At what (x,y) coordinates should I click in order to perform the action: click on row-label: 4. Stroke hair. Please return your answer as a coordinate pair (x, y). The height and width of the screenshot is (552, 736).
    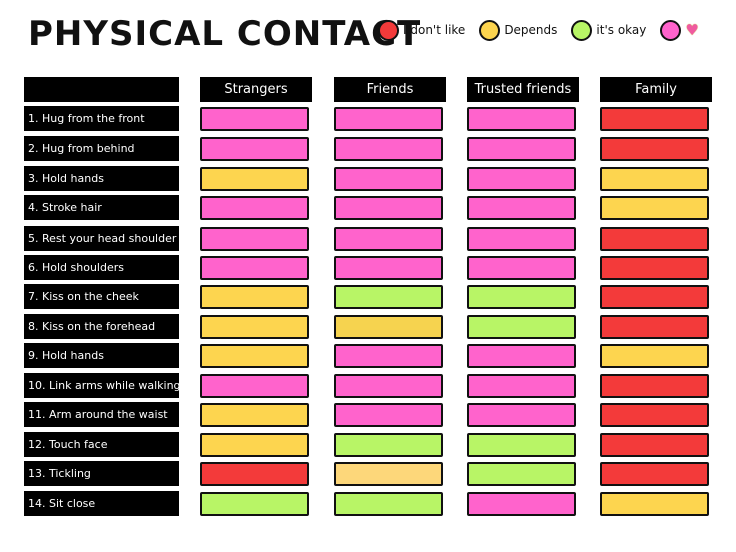
    Looking at the image, I should click on (101, 207).